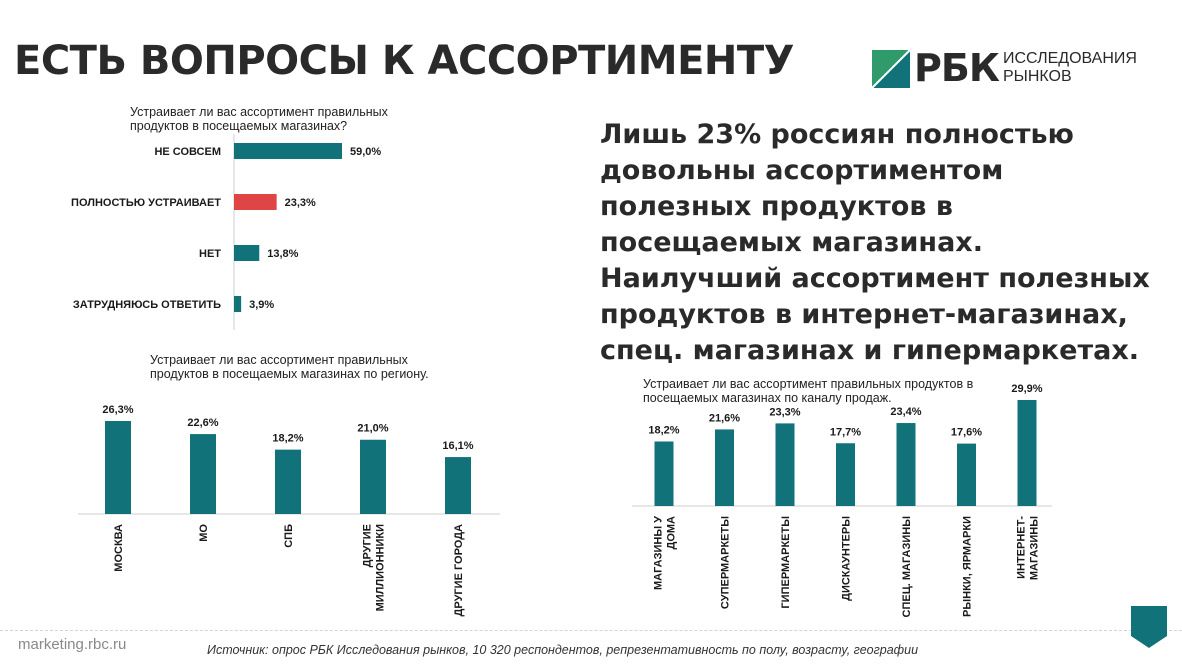 This screenshot has width=1182, height=668. What do you see at coordinates (957, 68) in the screenshot?
I see `logo-brand: РБК` at bounding box center [957, 68].